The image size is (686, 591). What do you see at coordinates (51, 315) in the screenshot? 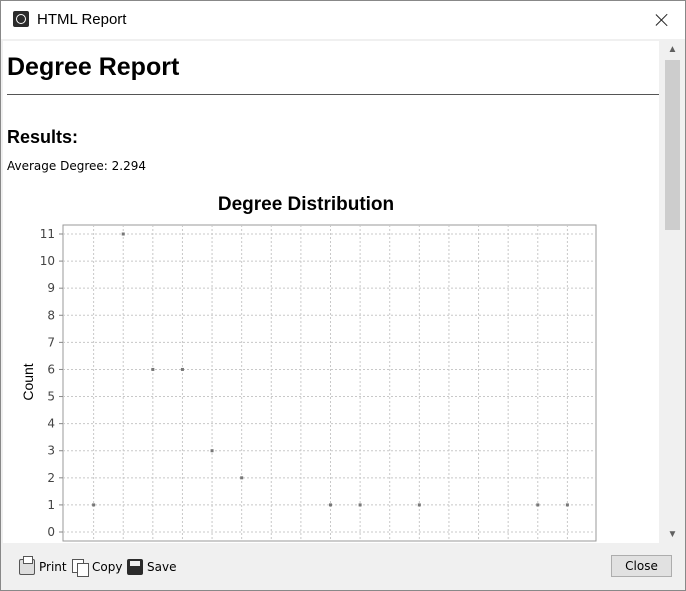
I see `y-tick-label: 8` at bounding box center [51, 315].